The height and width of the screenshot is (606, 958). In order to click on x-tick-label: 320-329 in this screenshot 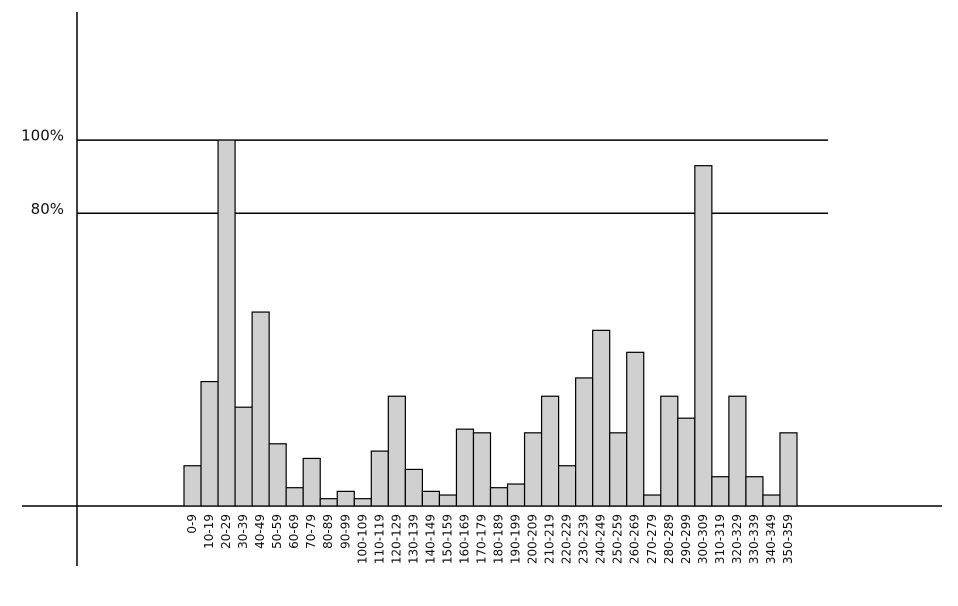, I will do `click(737, 539)`.